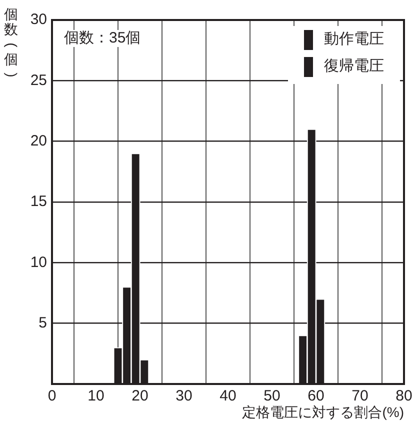  Describe the element at coordinates (42, 323) in the screenshot. I see `y-tick-label: 5` at that location.